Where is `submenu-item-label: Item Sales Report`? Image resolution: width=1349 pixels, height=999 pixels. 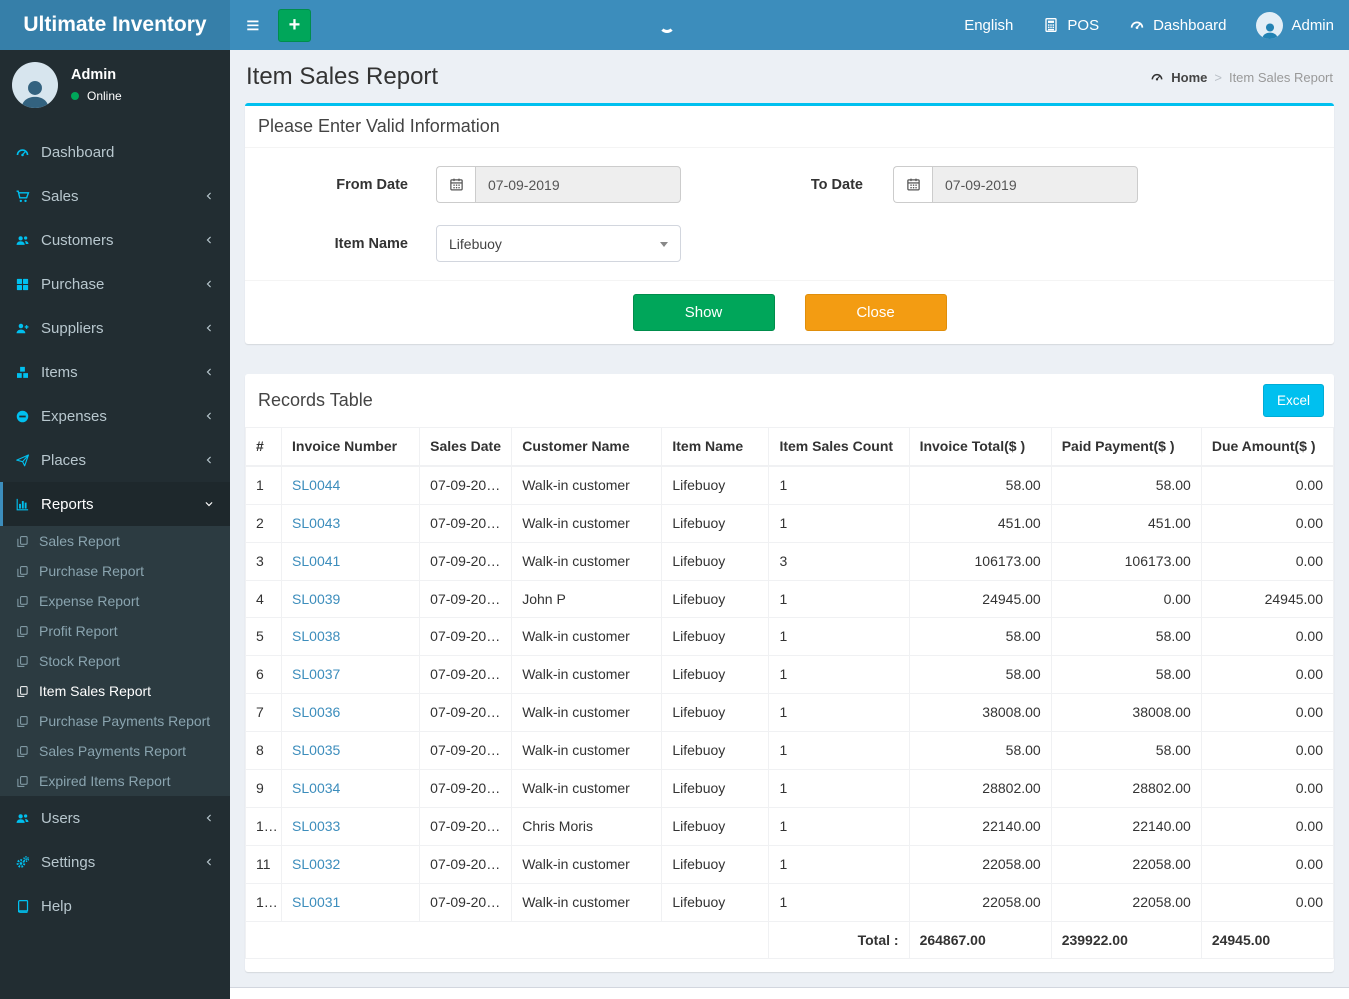 submenu-item-label: Item Sales Report is located at coordinates (95, 691).